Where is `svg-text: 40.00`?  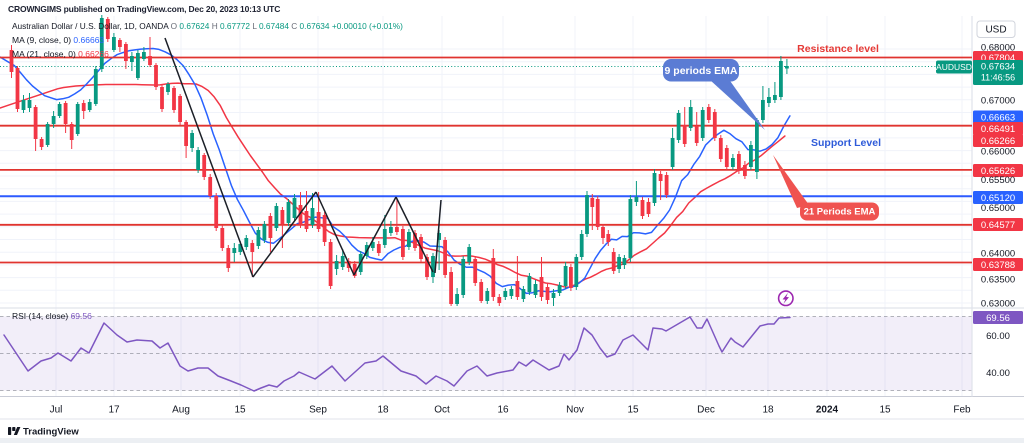
svg-text: 40.00 is located at coordinates (998, 373).